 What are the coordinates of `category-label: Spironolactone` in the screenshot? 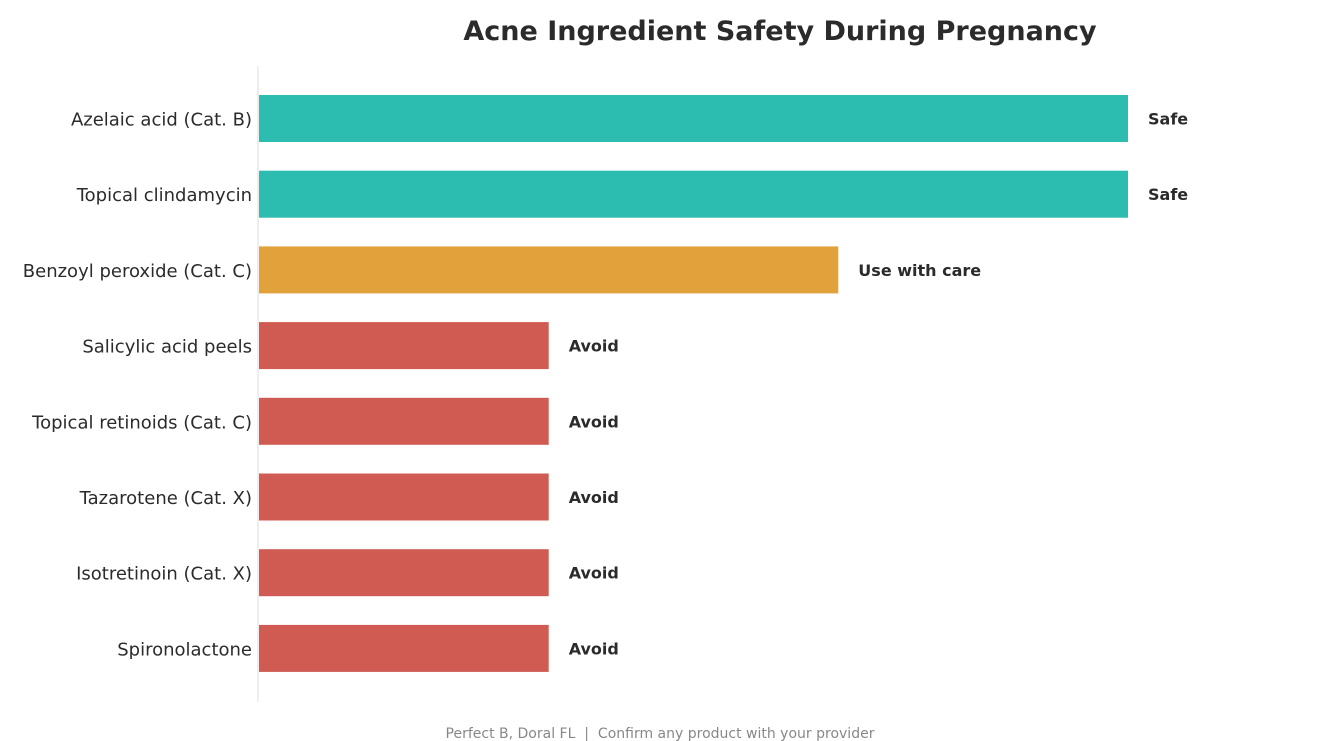 It's located at (184, 649).